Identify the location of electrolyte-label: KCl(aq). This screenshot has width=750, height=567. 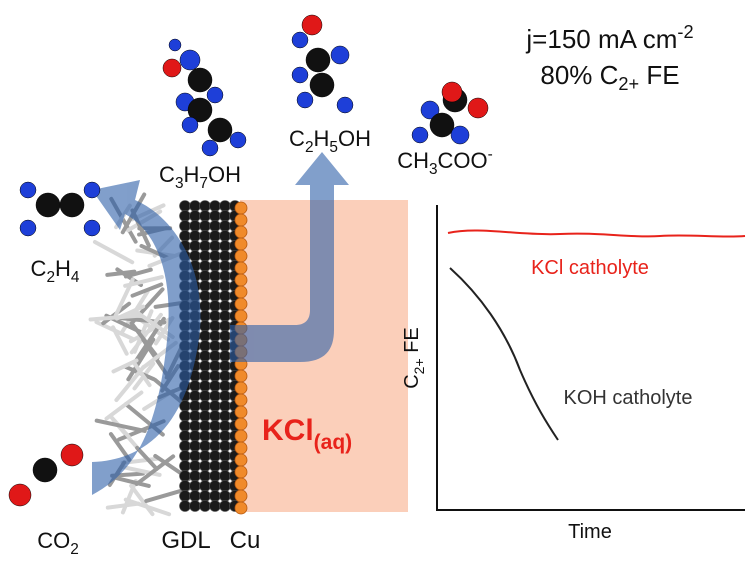
(307, 434).